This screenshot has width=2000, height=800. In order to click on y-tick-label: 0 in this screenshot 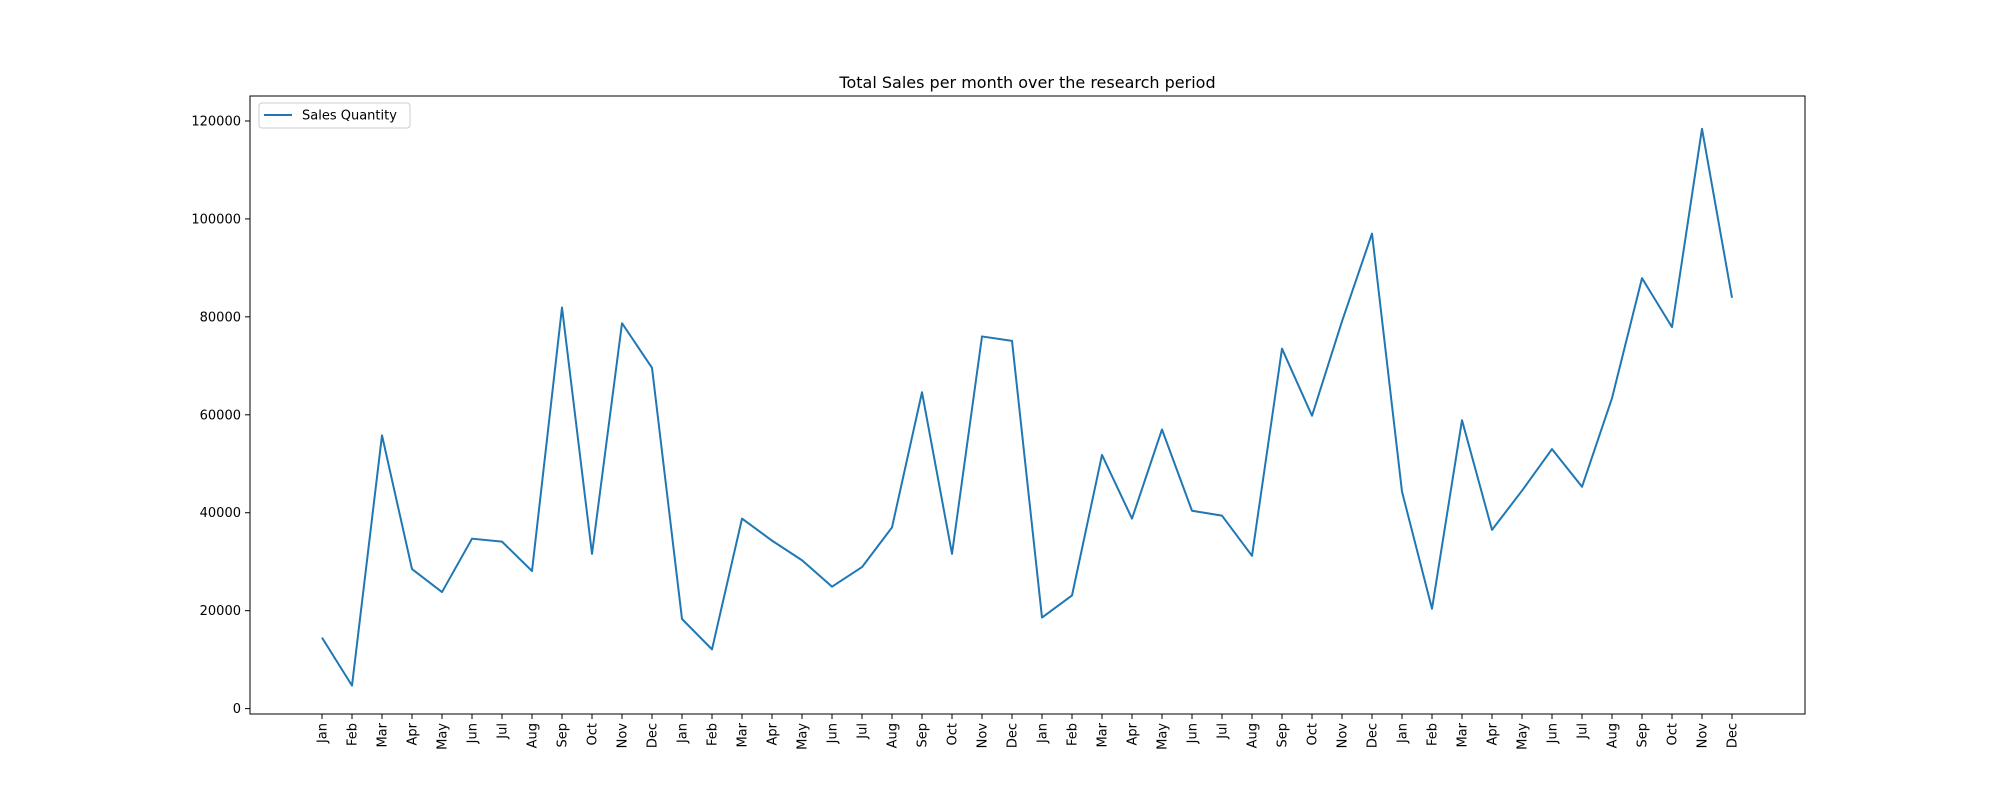, I will do `click(237, 709)`.